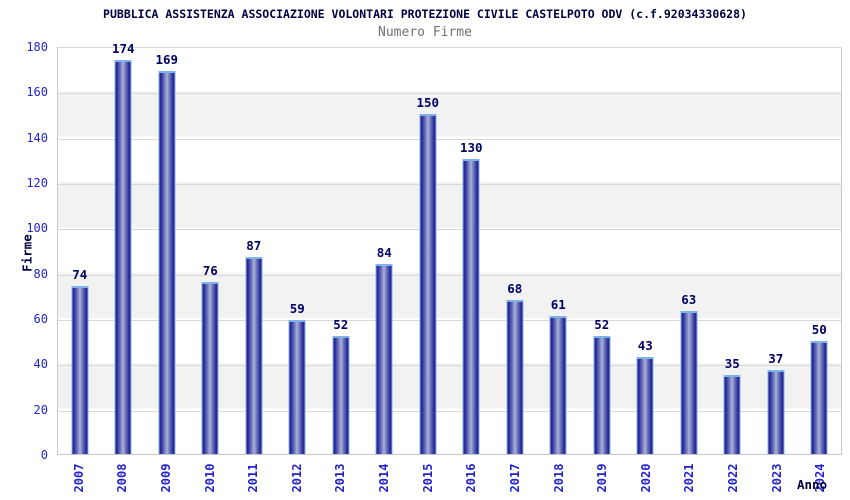  I want to click on x-tick: 2019, so click(602, 478).